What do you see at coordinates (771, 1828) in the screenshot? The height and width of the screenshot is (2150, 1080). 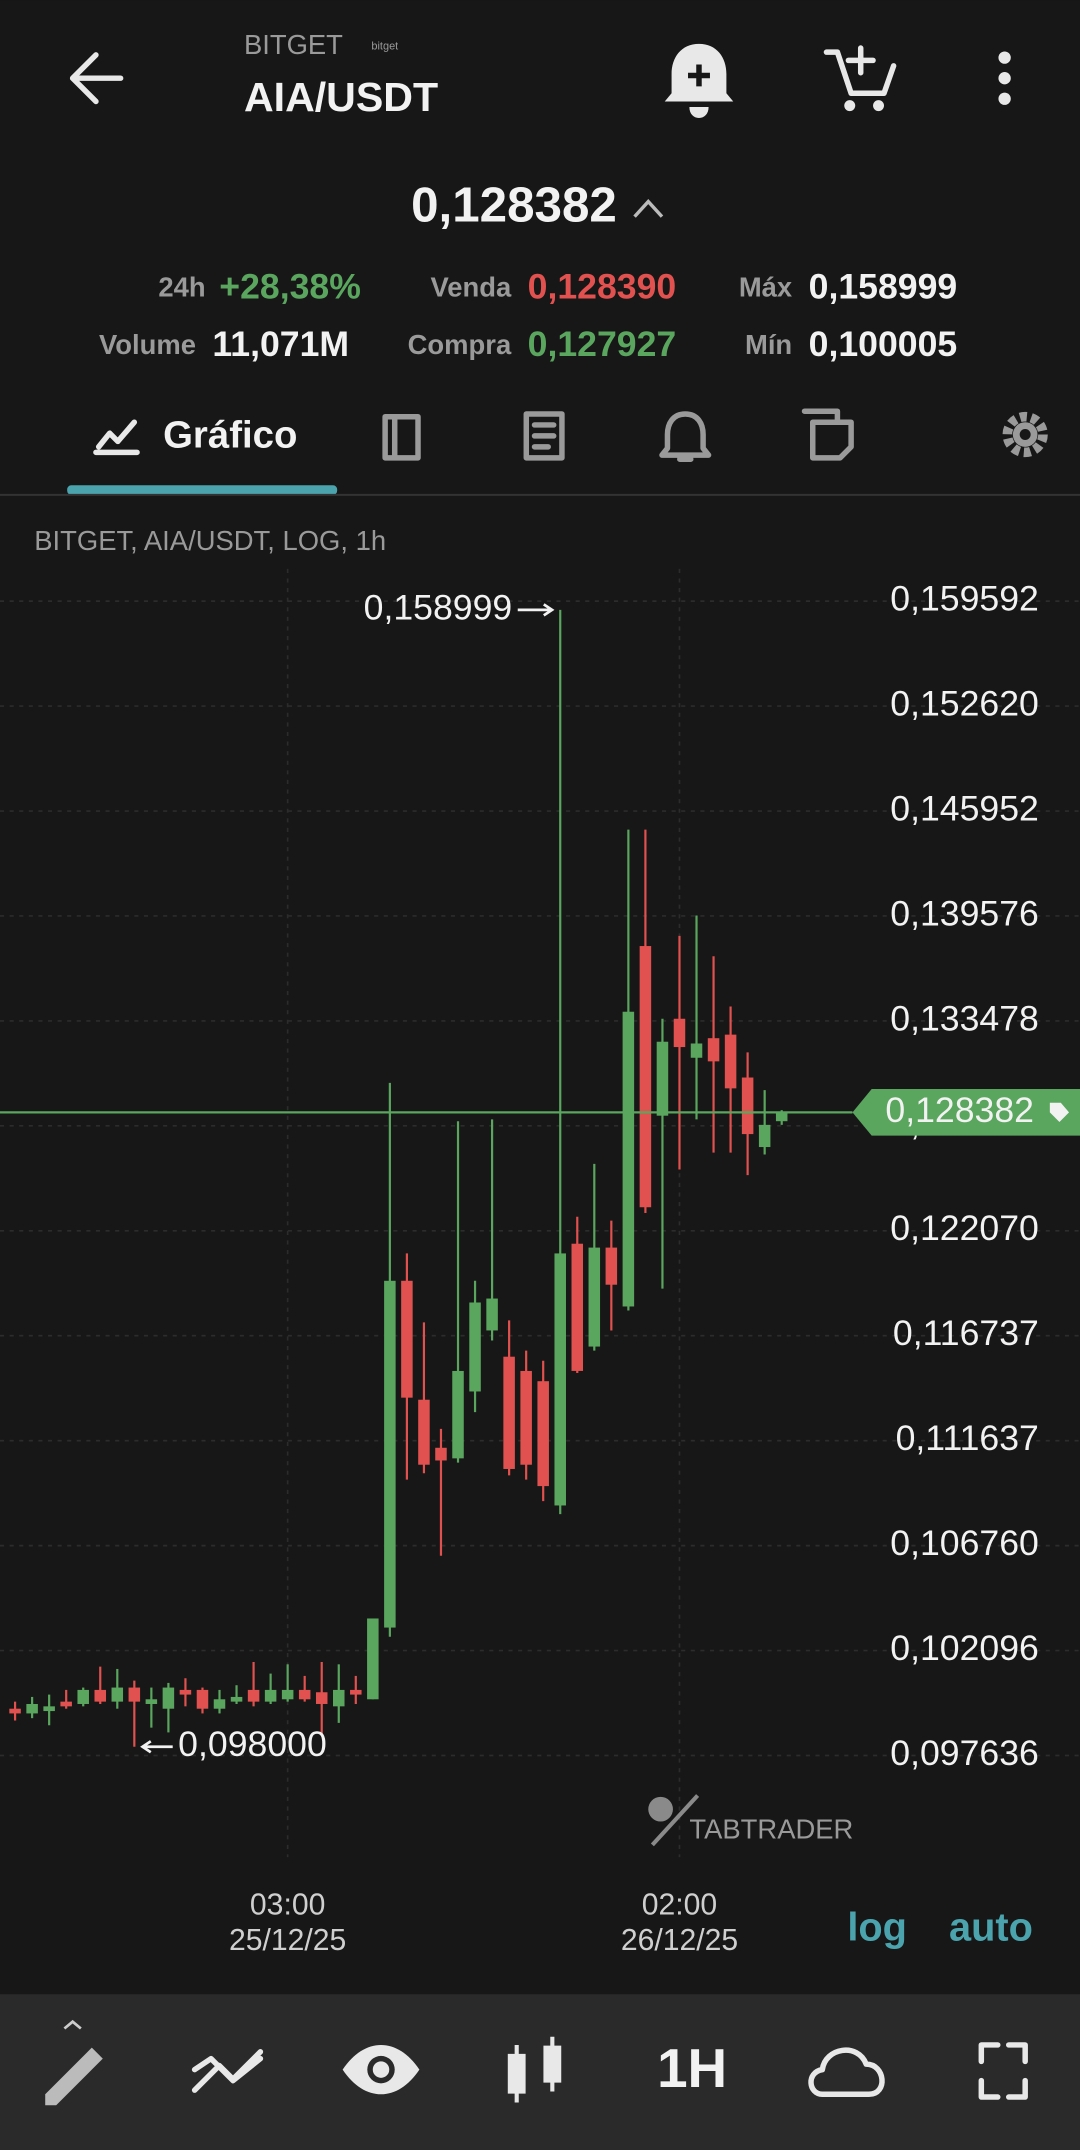 I see `watermark-text: TABTRADER` at bounding box center [771, 1828].